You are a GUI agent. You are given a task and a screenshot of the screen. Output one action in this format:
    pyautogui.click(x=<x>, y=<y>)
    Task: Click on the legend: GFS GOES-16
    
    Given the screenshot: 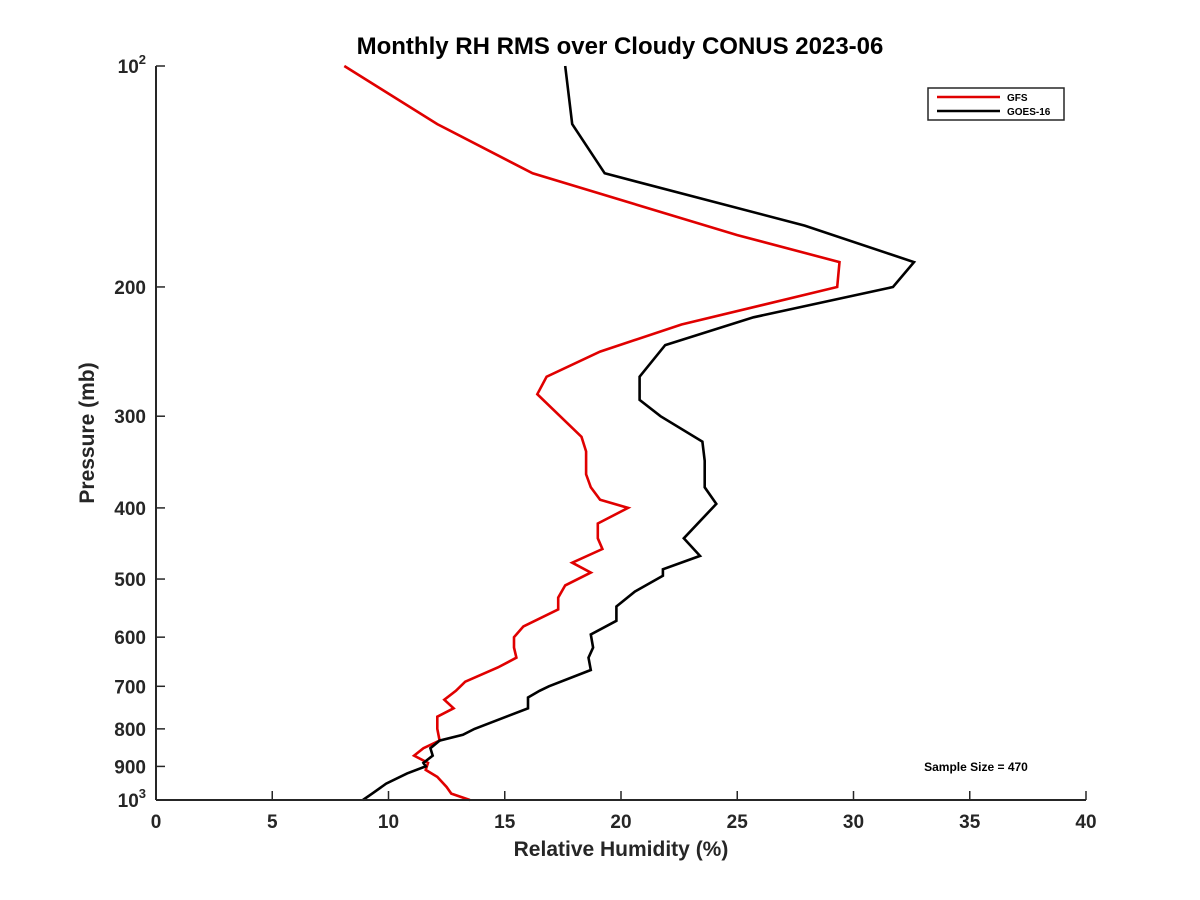 What is the action you would take?
    pyautogui.click(x=996, y=104)
    